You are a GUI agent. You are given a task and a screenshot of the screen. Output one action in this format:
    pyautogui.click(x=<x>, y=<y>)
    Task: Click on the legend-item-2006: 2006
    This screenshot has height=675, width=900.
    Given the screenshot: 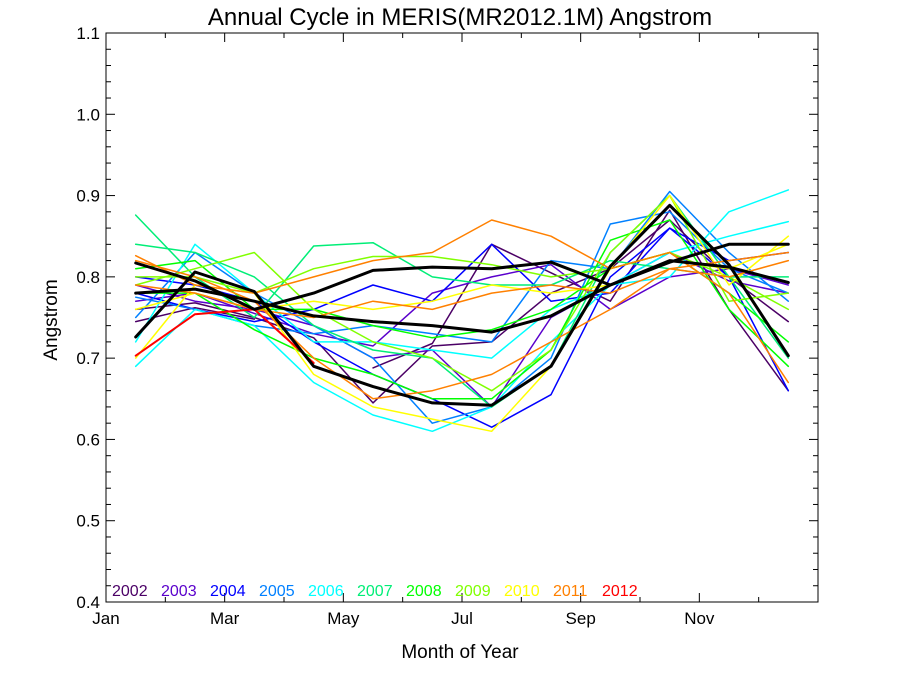 What is the action you would take?
    pyautogui.click(x=326, y=591)
    